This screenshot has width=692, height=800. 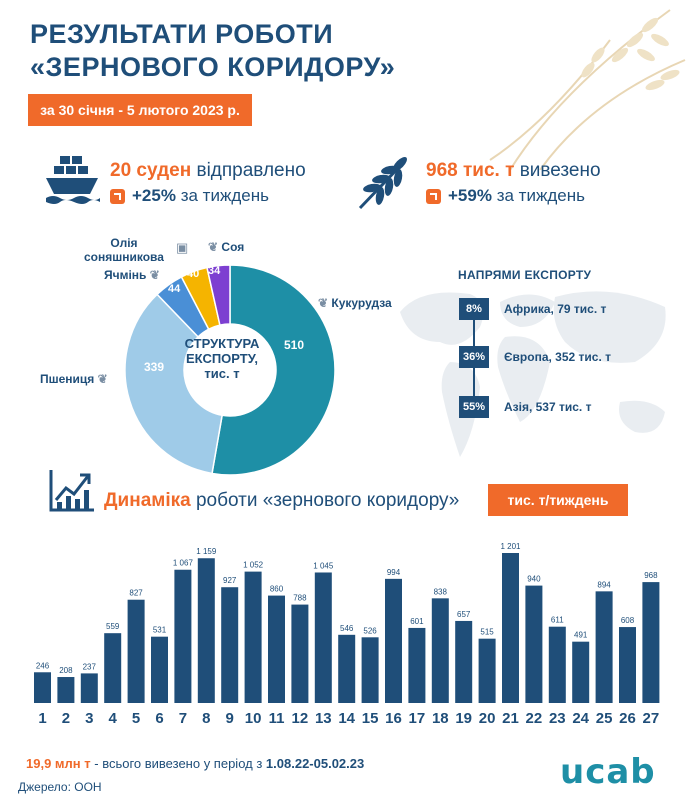 I want to click on week-tick-label: 15, so click(x=370, y=718).